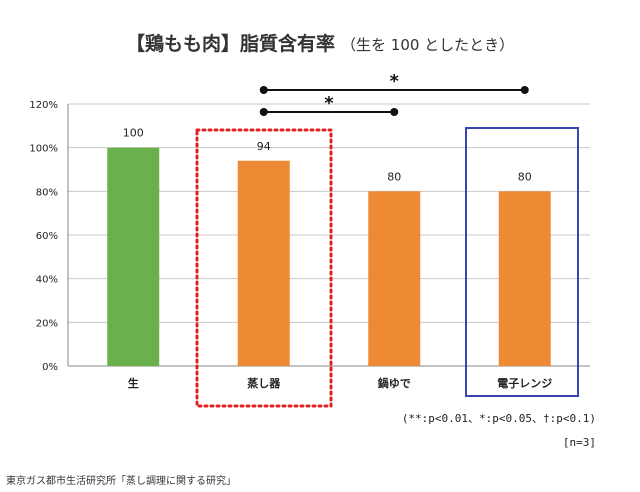  I want to click on chart-subtitle: （生を 100 としたとき）, so click(427, 45).